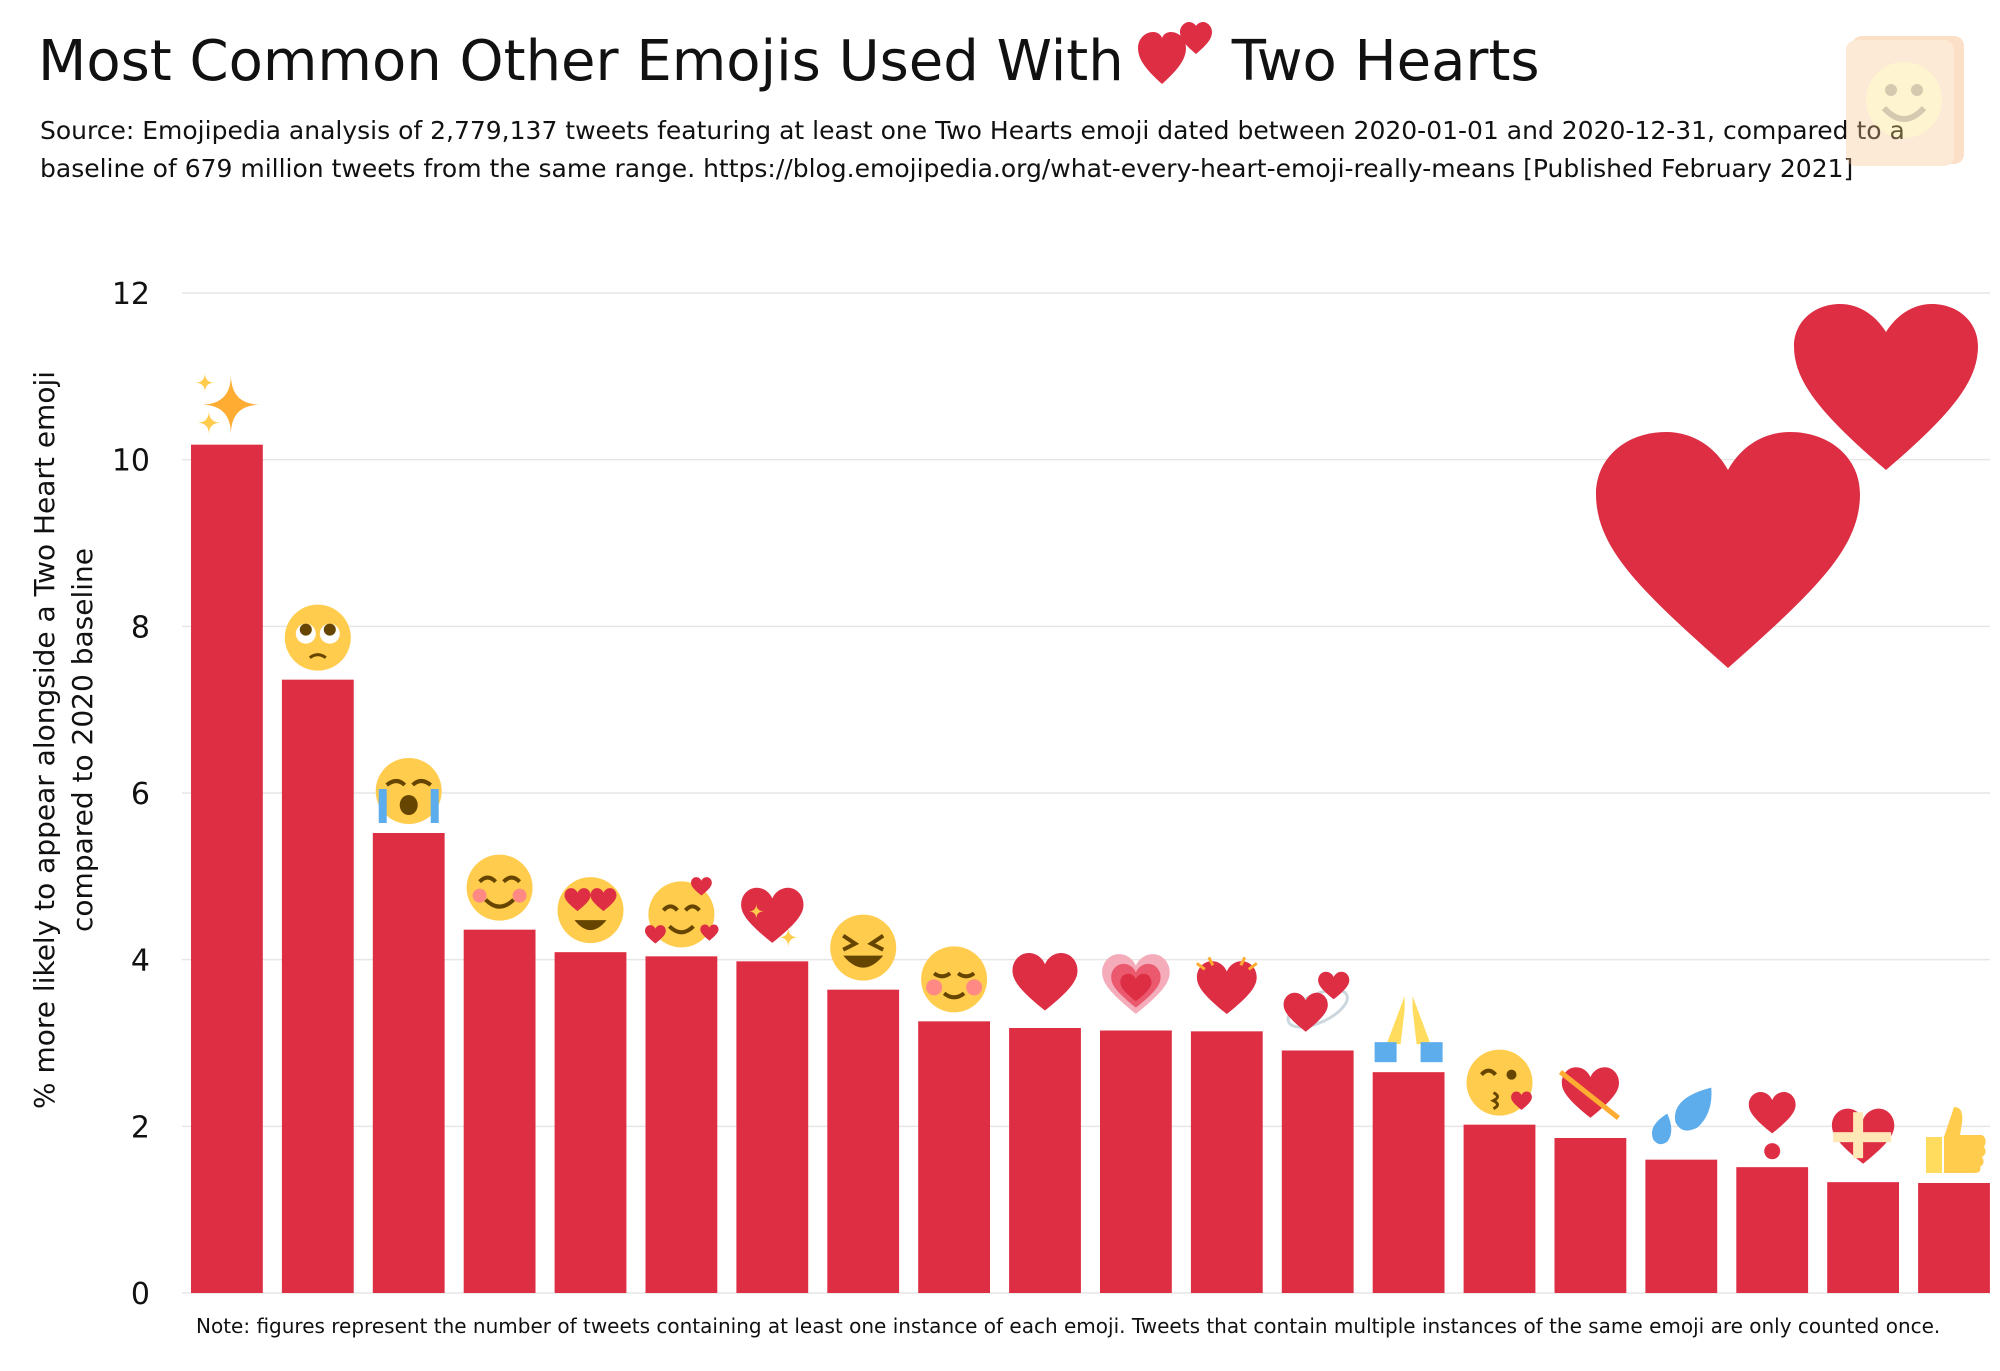 Image resolution: width=2000 pixels, height=1371 pixels. Describe the element at coordinates (140, 961) in the screenshot. I see `y-tick-label: 4` at that location.